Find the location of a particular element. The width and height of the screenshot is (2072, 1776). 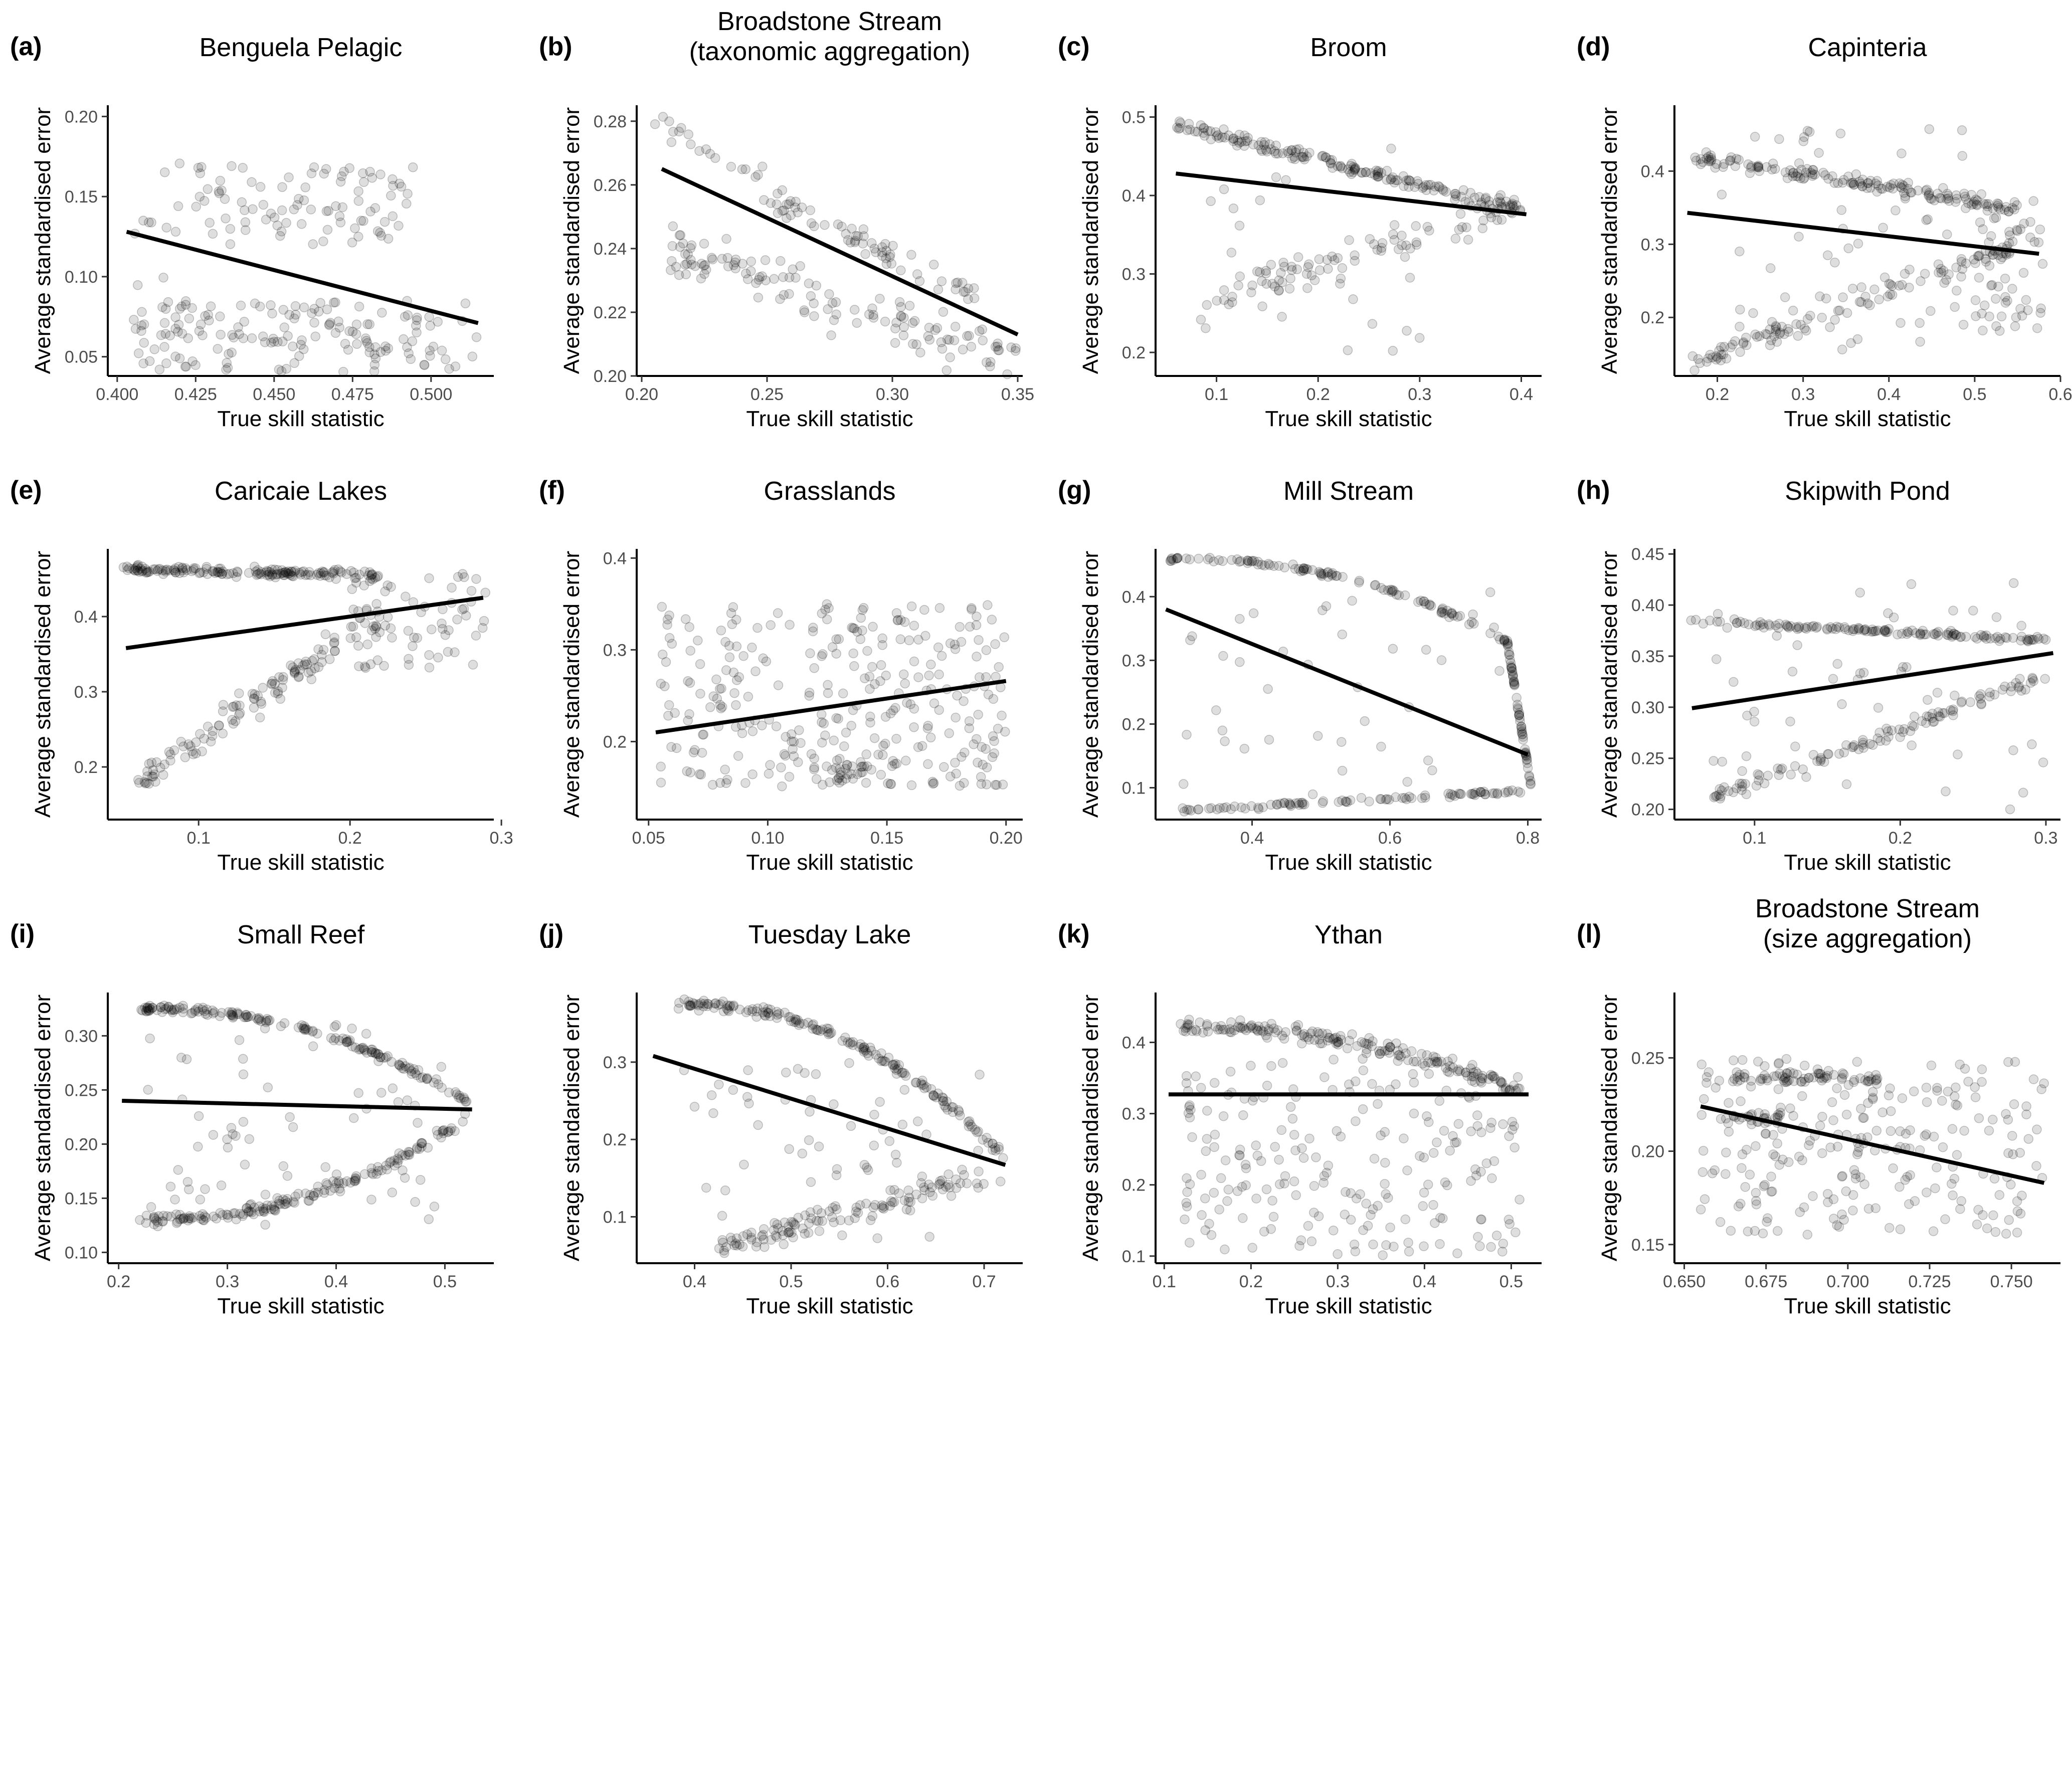

y-tick-label: 0.3 is located at coordinates (86, 692).